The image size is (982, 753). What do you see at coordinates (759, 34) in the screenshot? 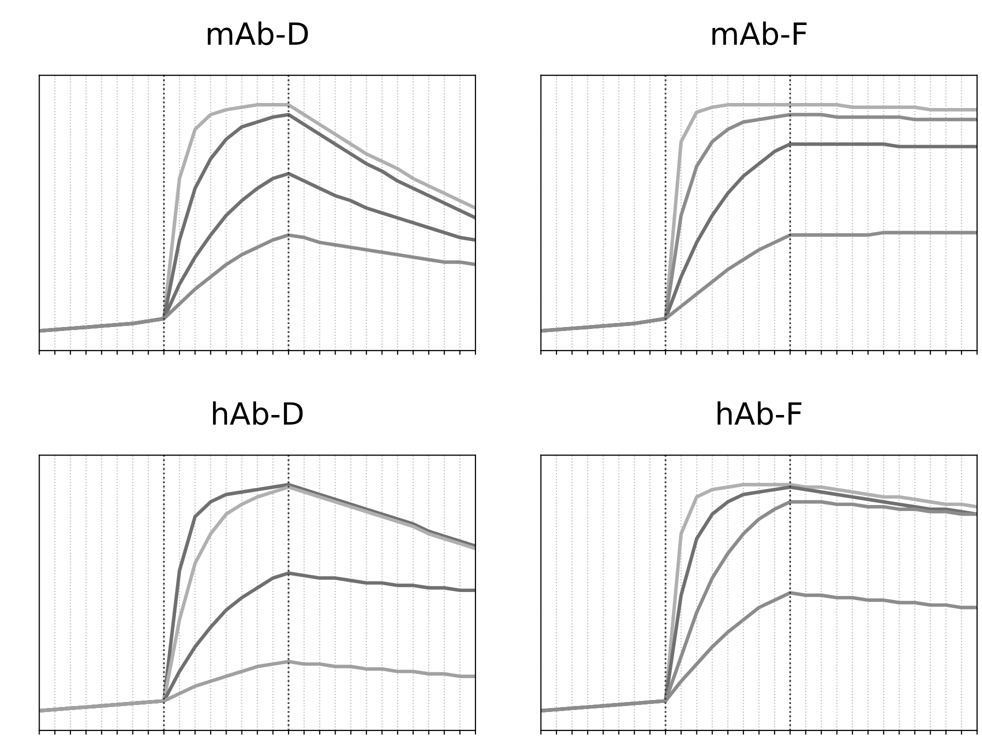
I see `chart-title: mAb-F` at bounding box center [759, 34].